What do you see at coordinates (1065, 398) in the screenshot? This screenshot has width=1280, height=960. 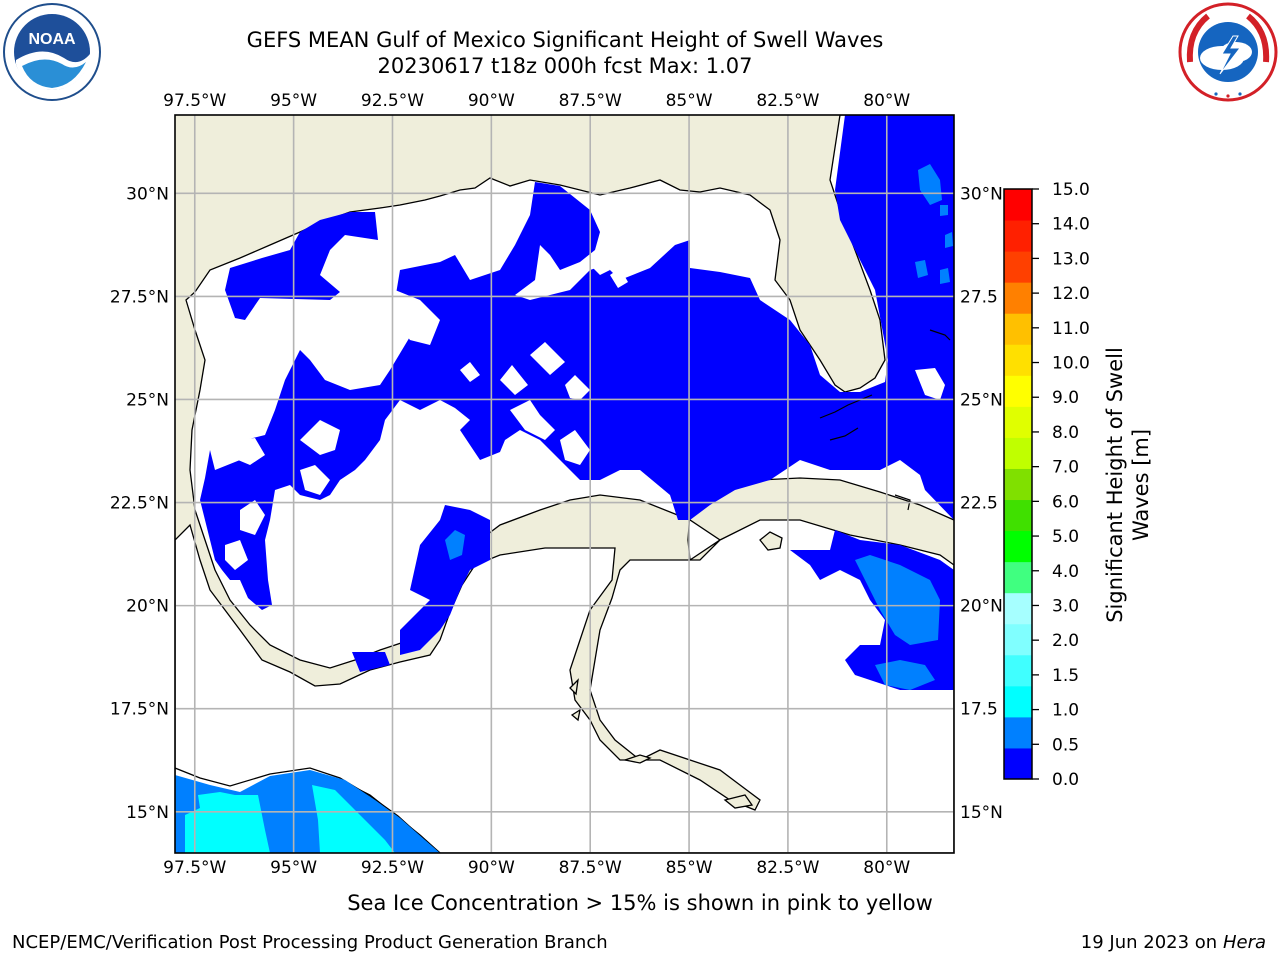 I see `colorbar-tick-label: 9.0` at bounding box center [1065, 398].